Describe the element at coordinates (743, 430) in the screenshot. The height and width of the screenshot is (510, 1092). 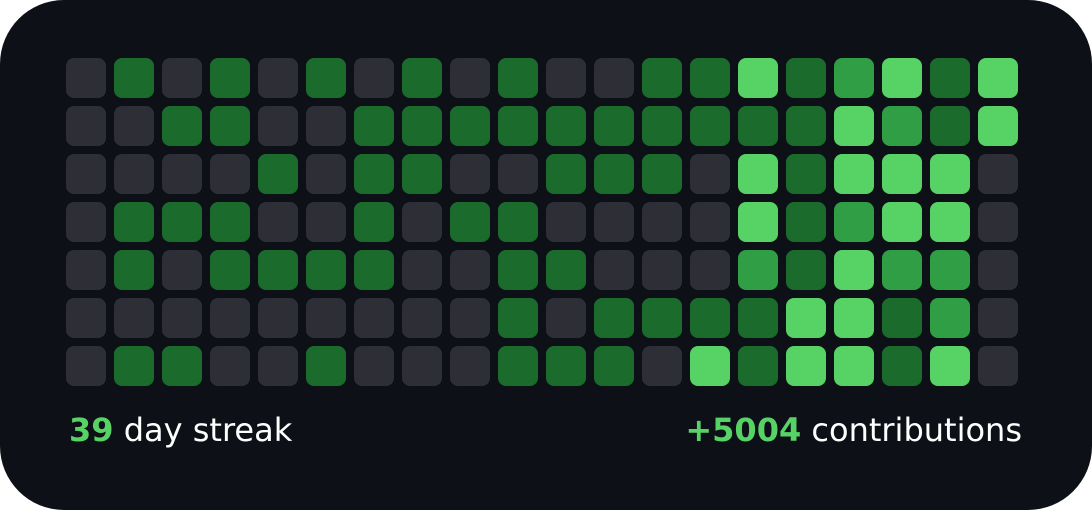
I see `contributions-value: +5004` at that location.